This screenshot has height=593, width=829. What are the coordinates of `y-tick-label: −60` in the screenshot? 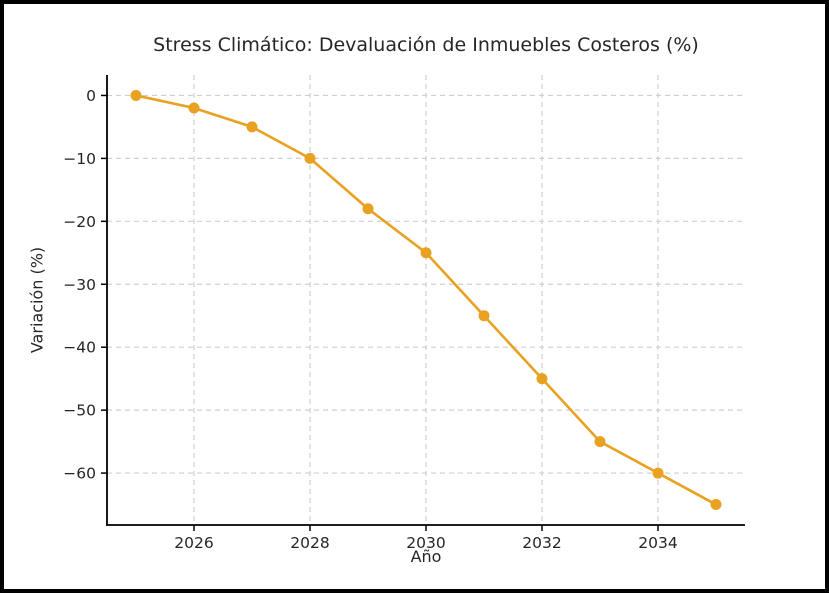 It's located at (79, 474).